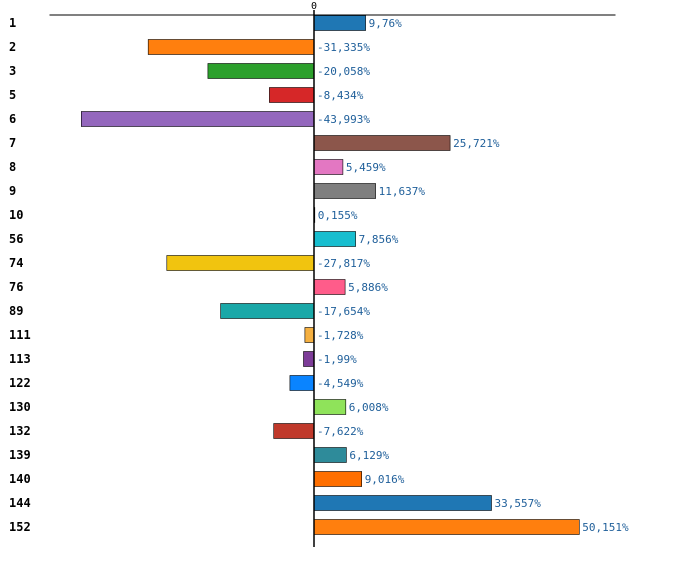 The image size is (700, 573). I want to click on category-label: 10, so click(16, 215).